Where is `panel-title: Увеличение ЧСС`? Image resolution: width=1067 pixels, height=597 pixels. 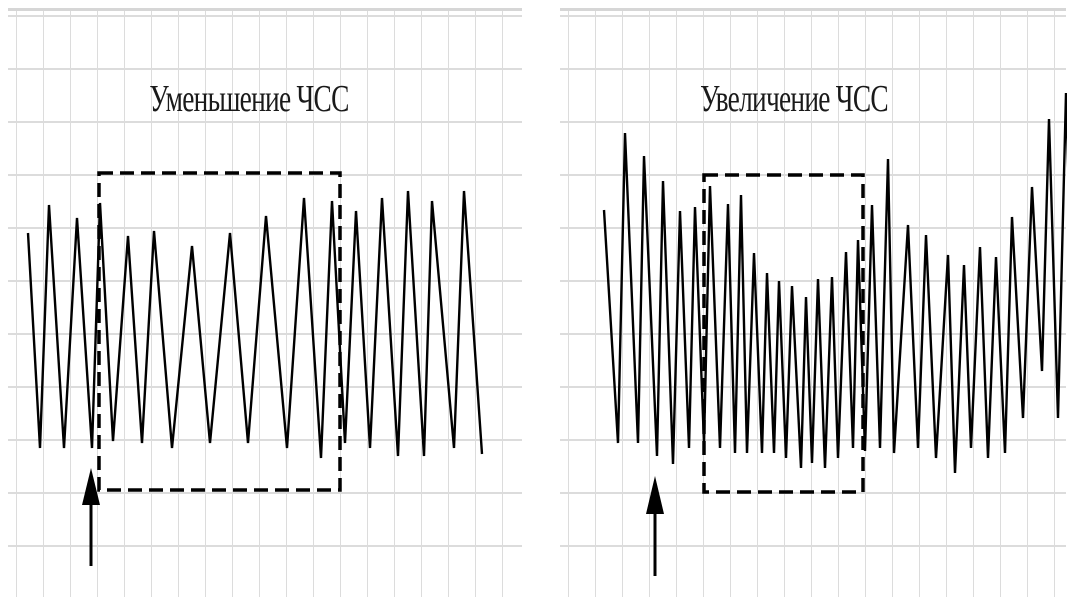 panel-title: Увеличение ЧСС is located at coordinates (794, 99).